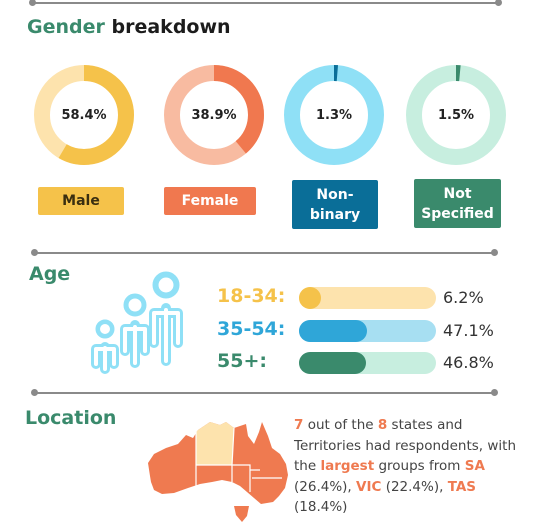  I want to click on top-divider-dot-left, so click(32, 3).